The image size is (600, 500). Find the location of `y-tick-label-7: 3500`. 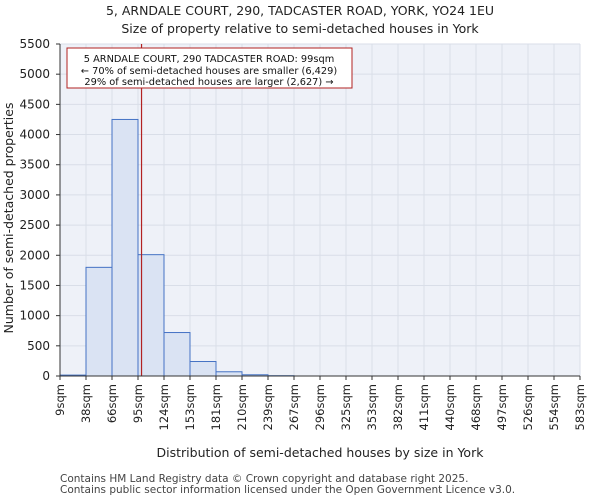

y-tick-label-7: 3500 is located at coordinates (34, 165).